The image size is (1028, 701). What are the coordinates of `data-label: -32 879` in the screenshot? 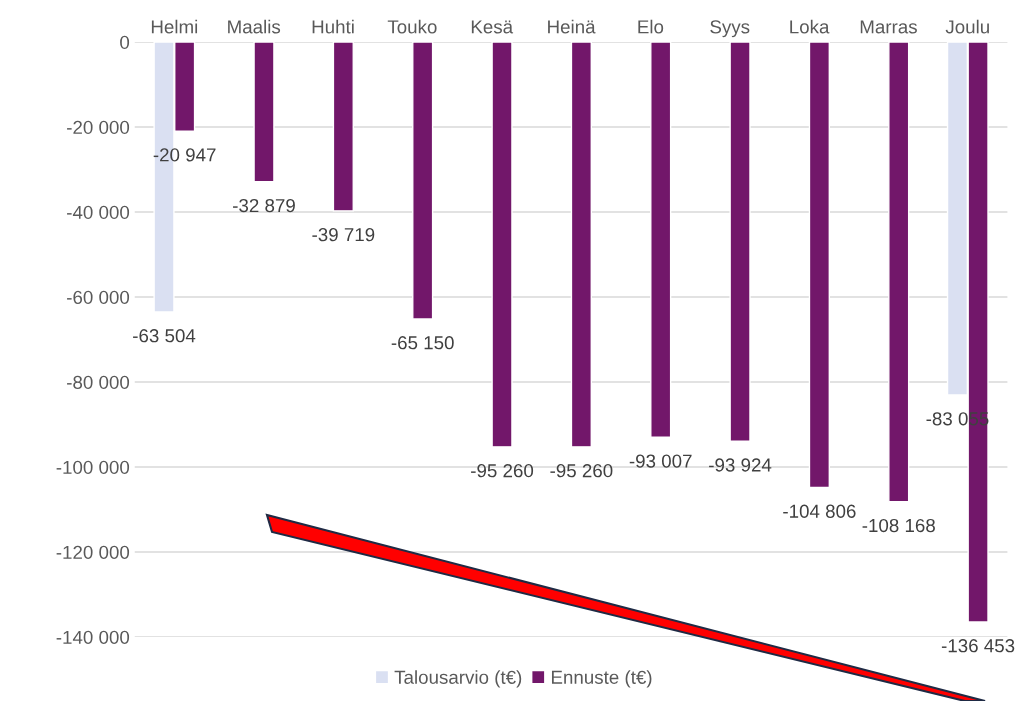 It's located at (264, 205).